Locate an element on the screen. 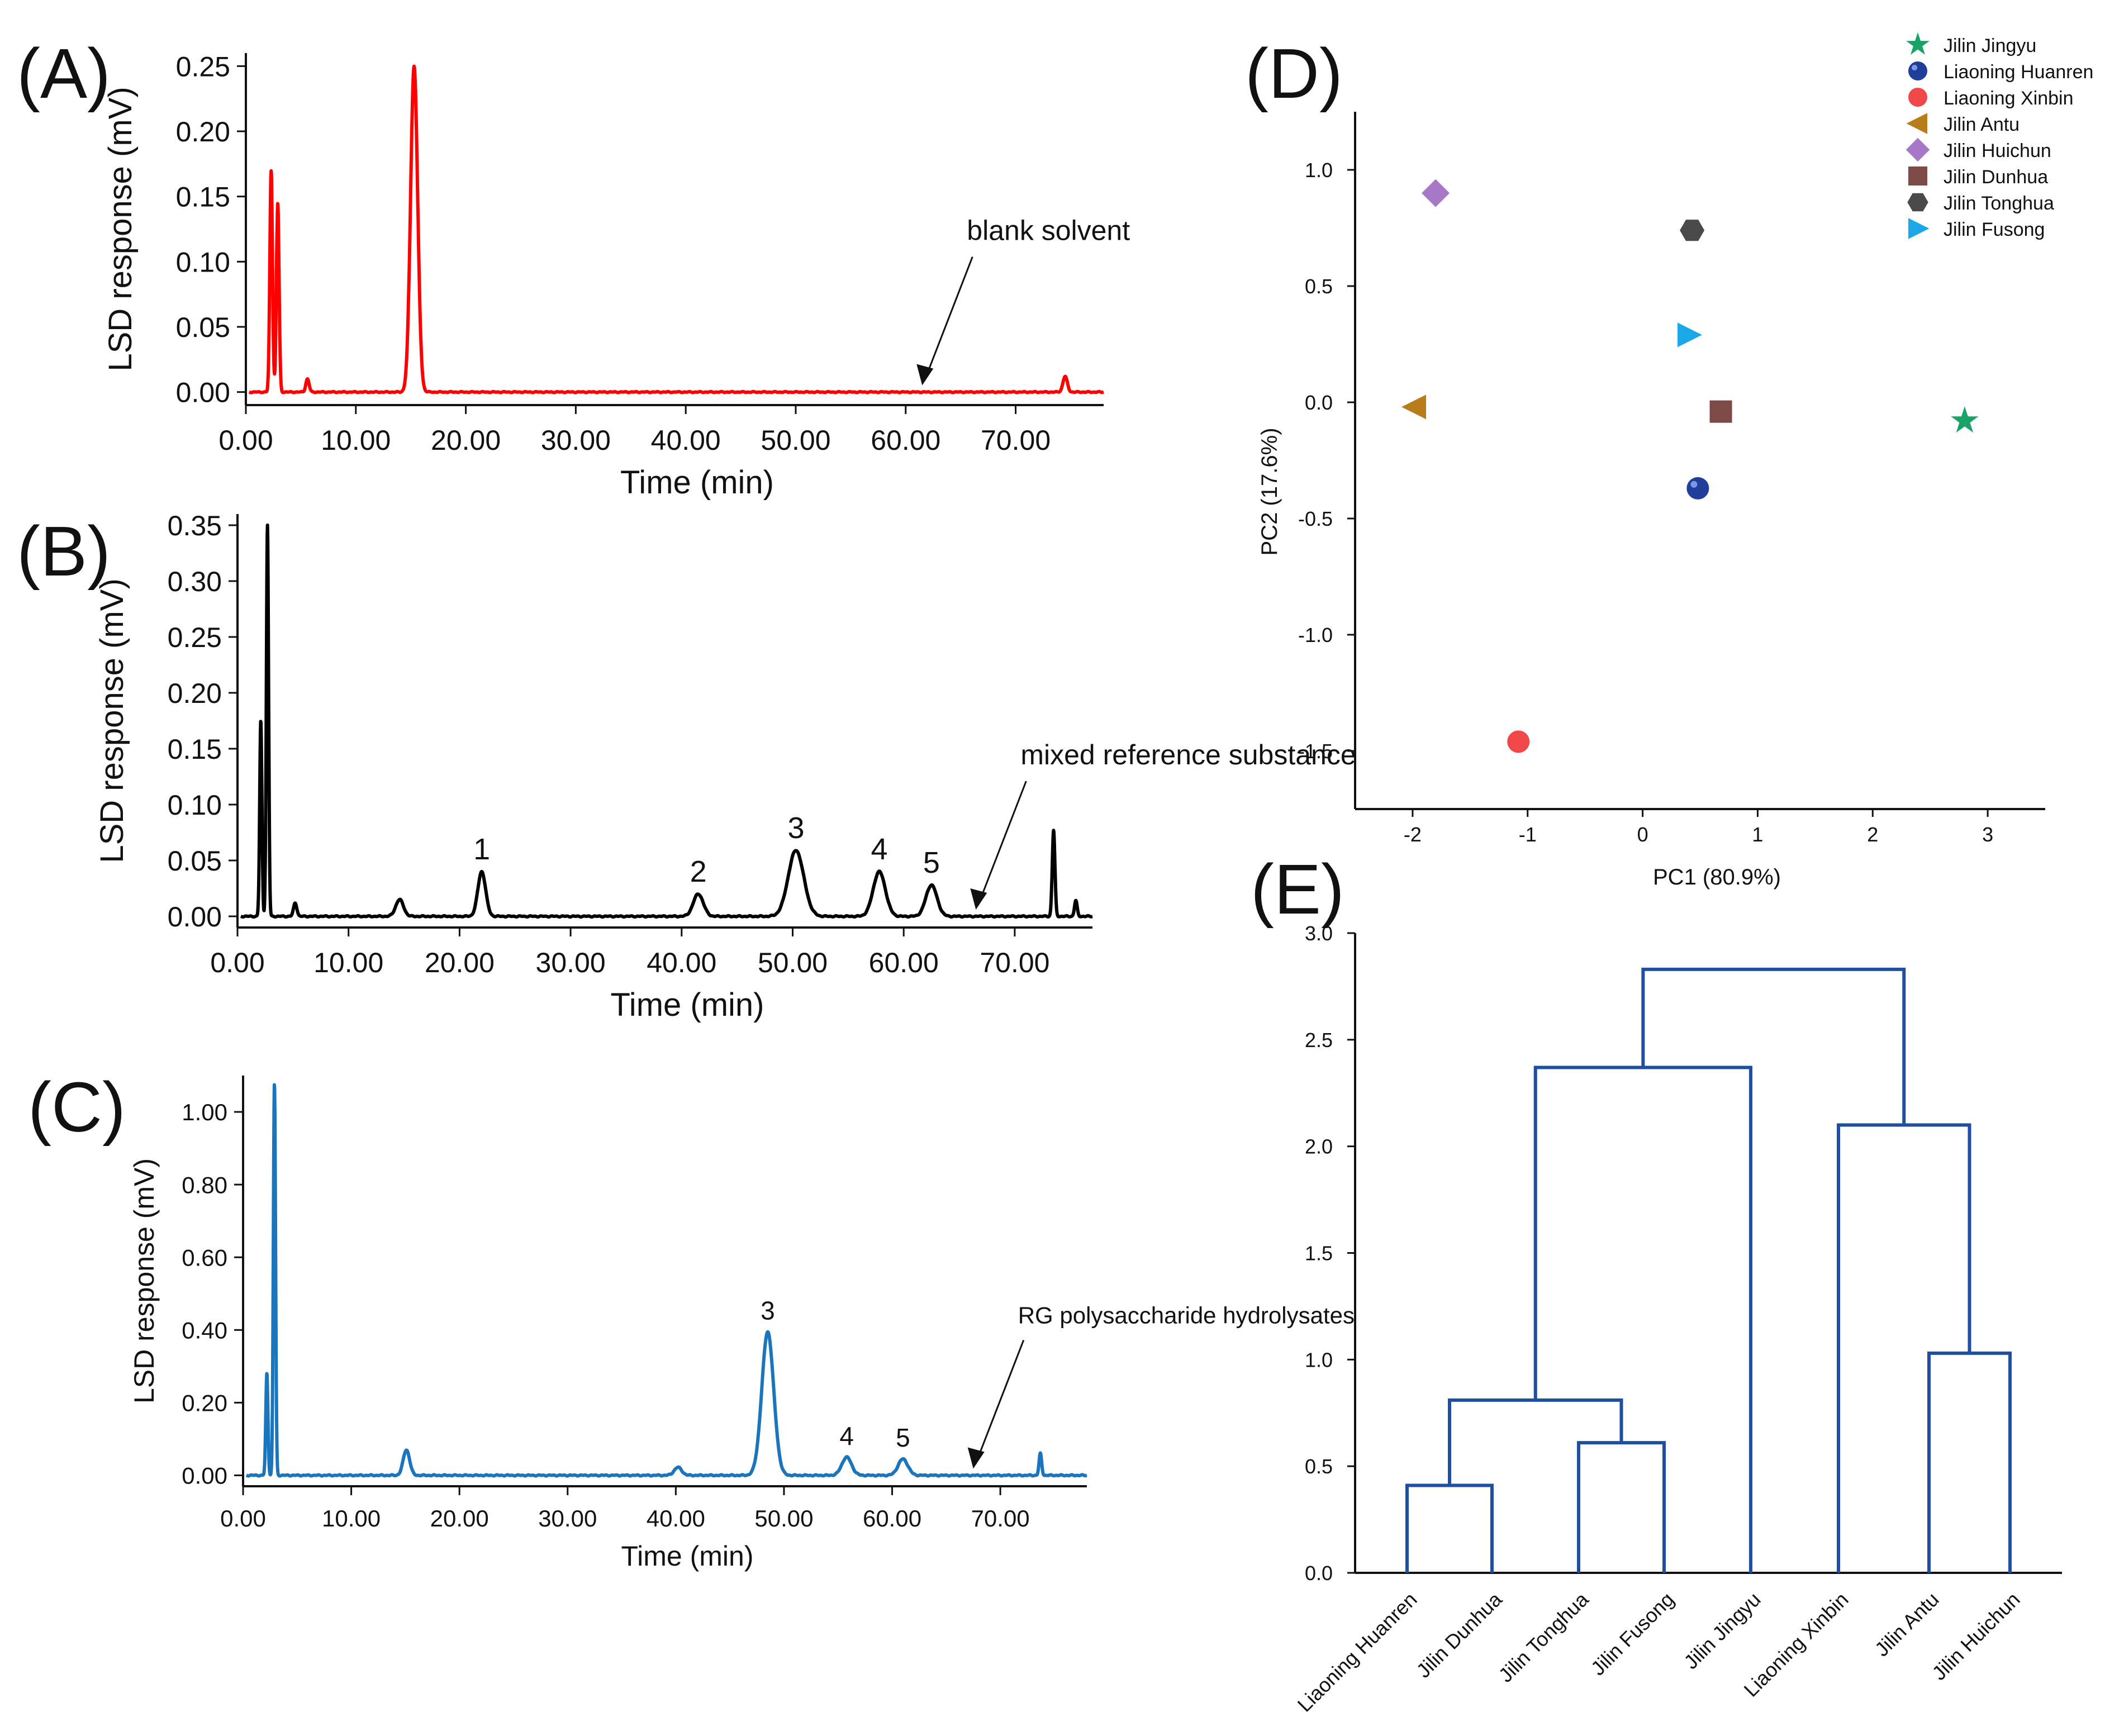  peak-number-label: 1 is located at coordinates (482, 849).